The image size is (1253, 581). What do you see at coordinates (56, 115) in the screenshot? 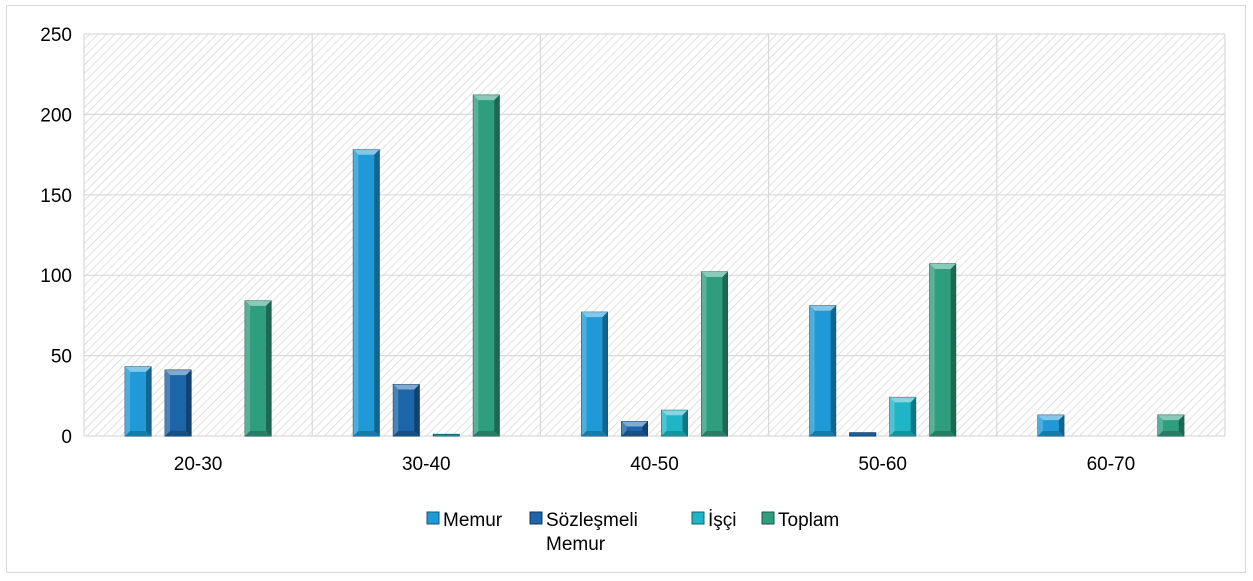
I see `y-tick-label: 200` at bounding box center [56, 115].